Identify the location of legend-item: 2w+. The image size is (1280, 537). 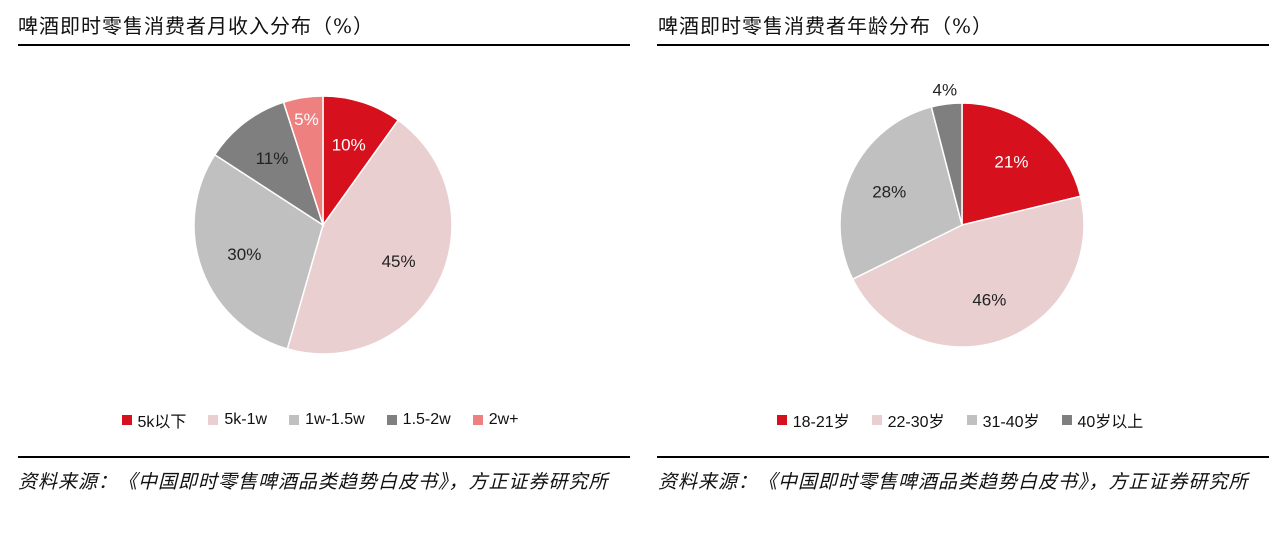
(495, 420).